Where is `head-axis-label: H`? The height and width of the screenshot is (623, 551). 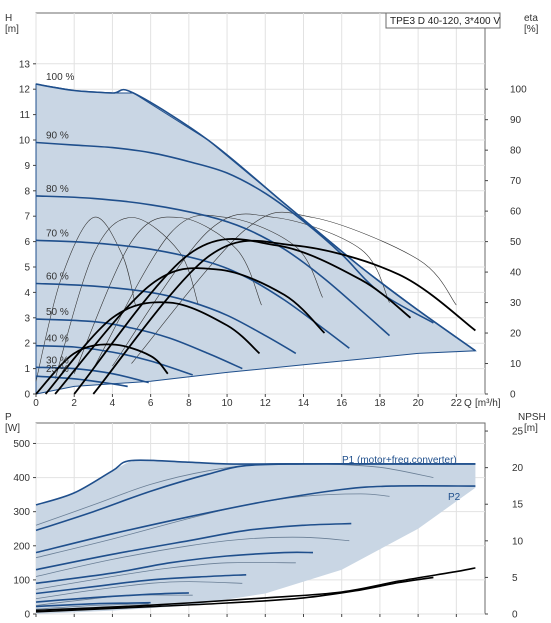
head-axis-label: H is located at coordinates (8, 18).